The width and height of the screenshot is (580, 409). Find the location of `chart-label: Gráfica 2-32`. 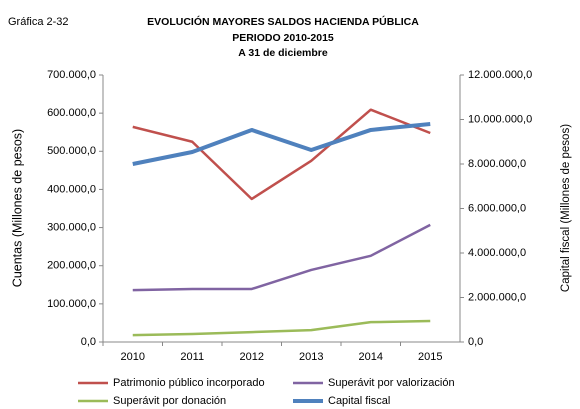

chart-label: Gráfica 2-32 is located at coordinates (38, 22).